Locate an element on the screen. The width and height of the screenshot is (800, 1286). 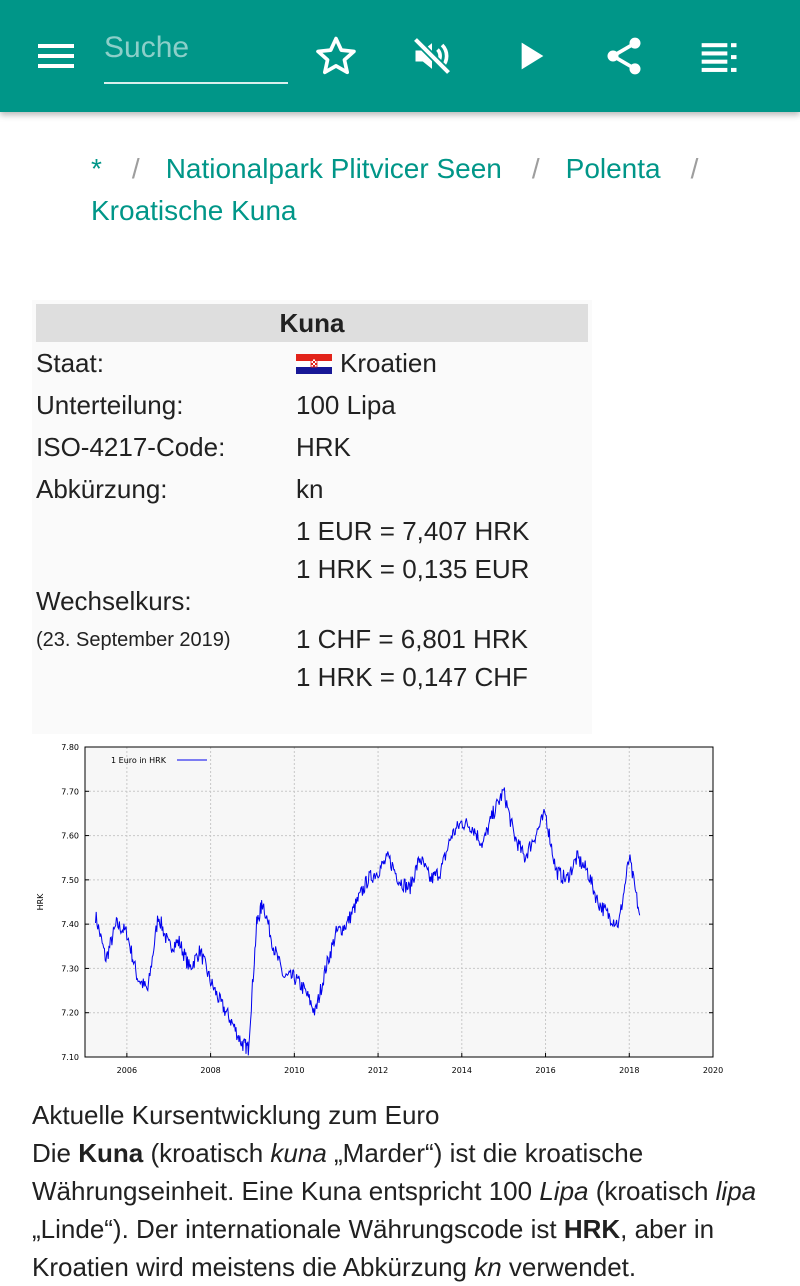
chart-caption: Aktuelle Kursentwicklung zum Euro is located at coordinates (236, 1115).